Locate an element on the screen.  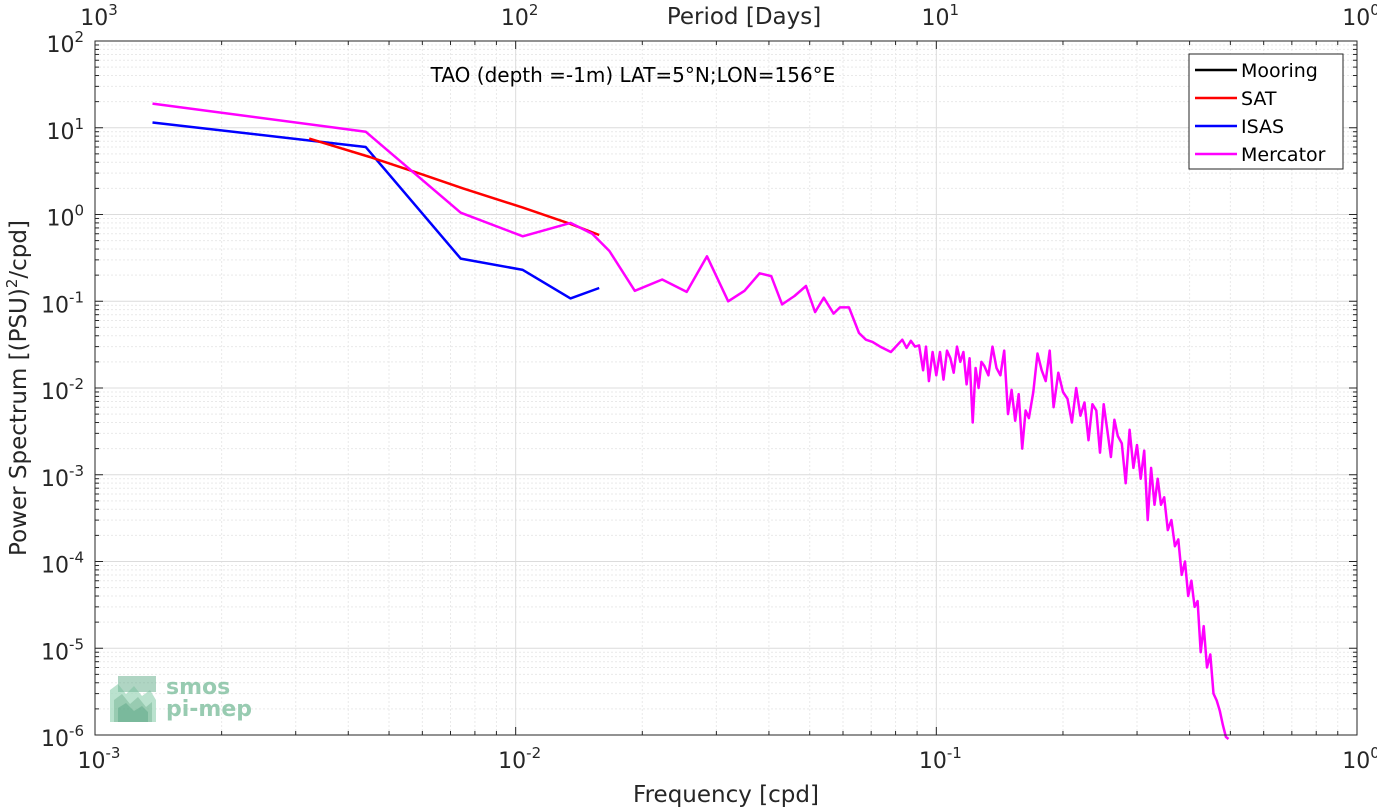
legend-label-mooring: Mooring is located at coordinates (1279, 71).